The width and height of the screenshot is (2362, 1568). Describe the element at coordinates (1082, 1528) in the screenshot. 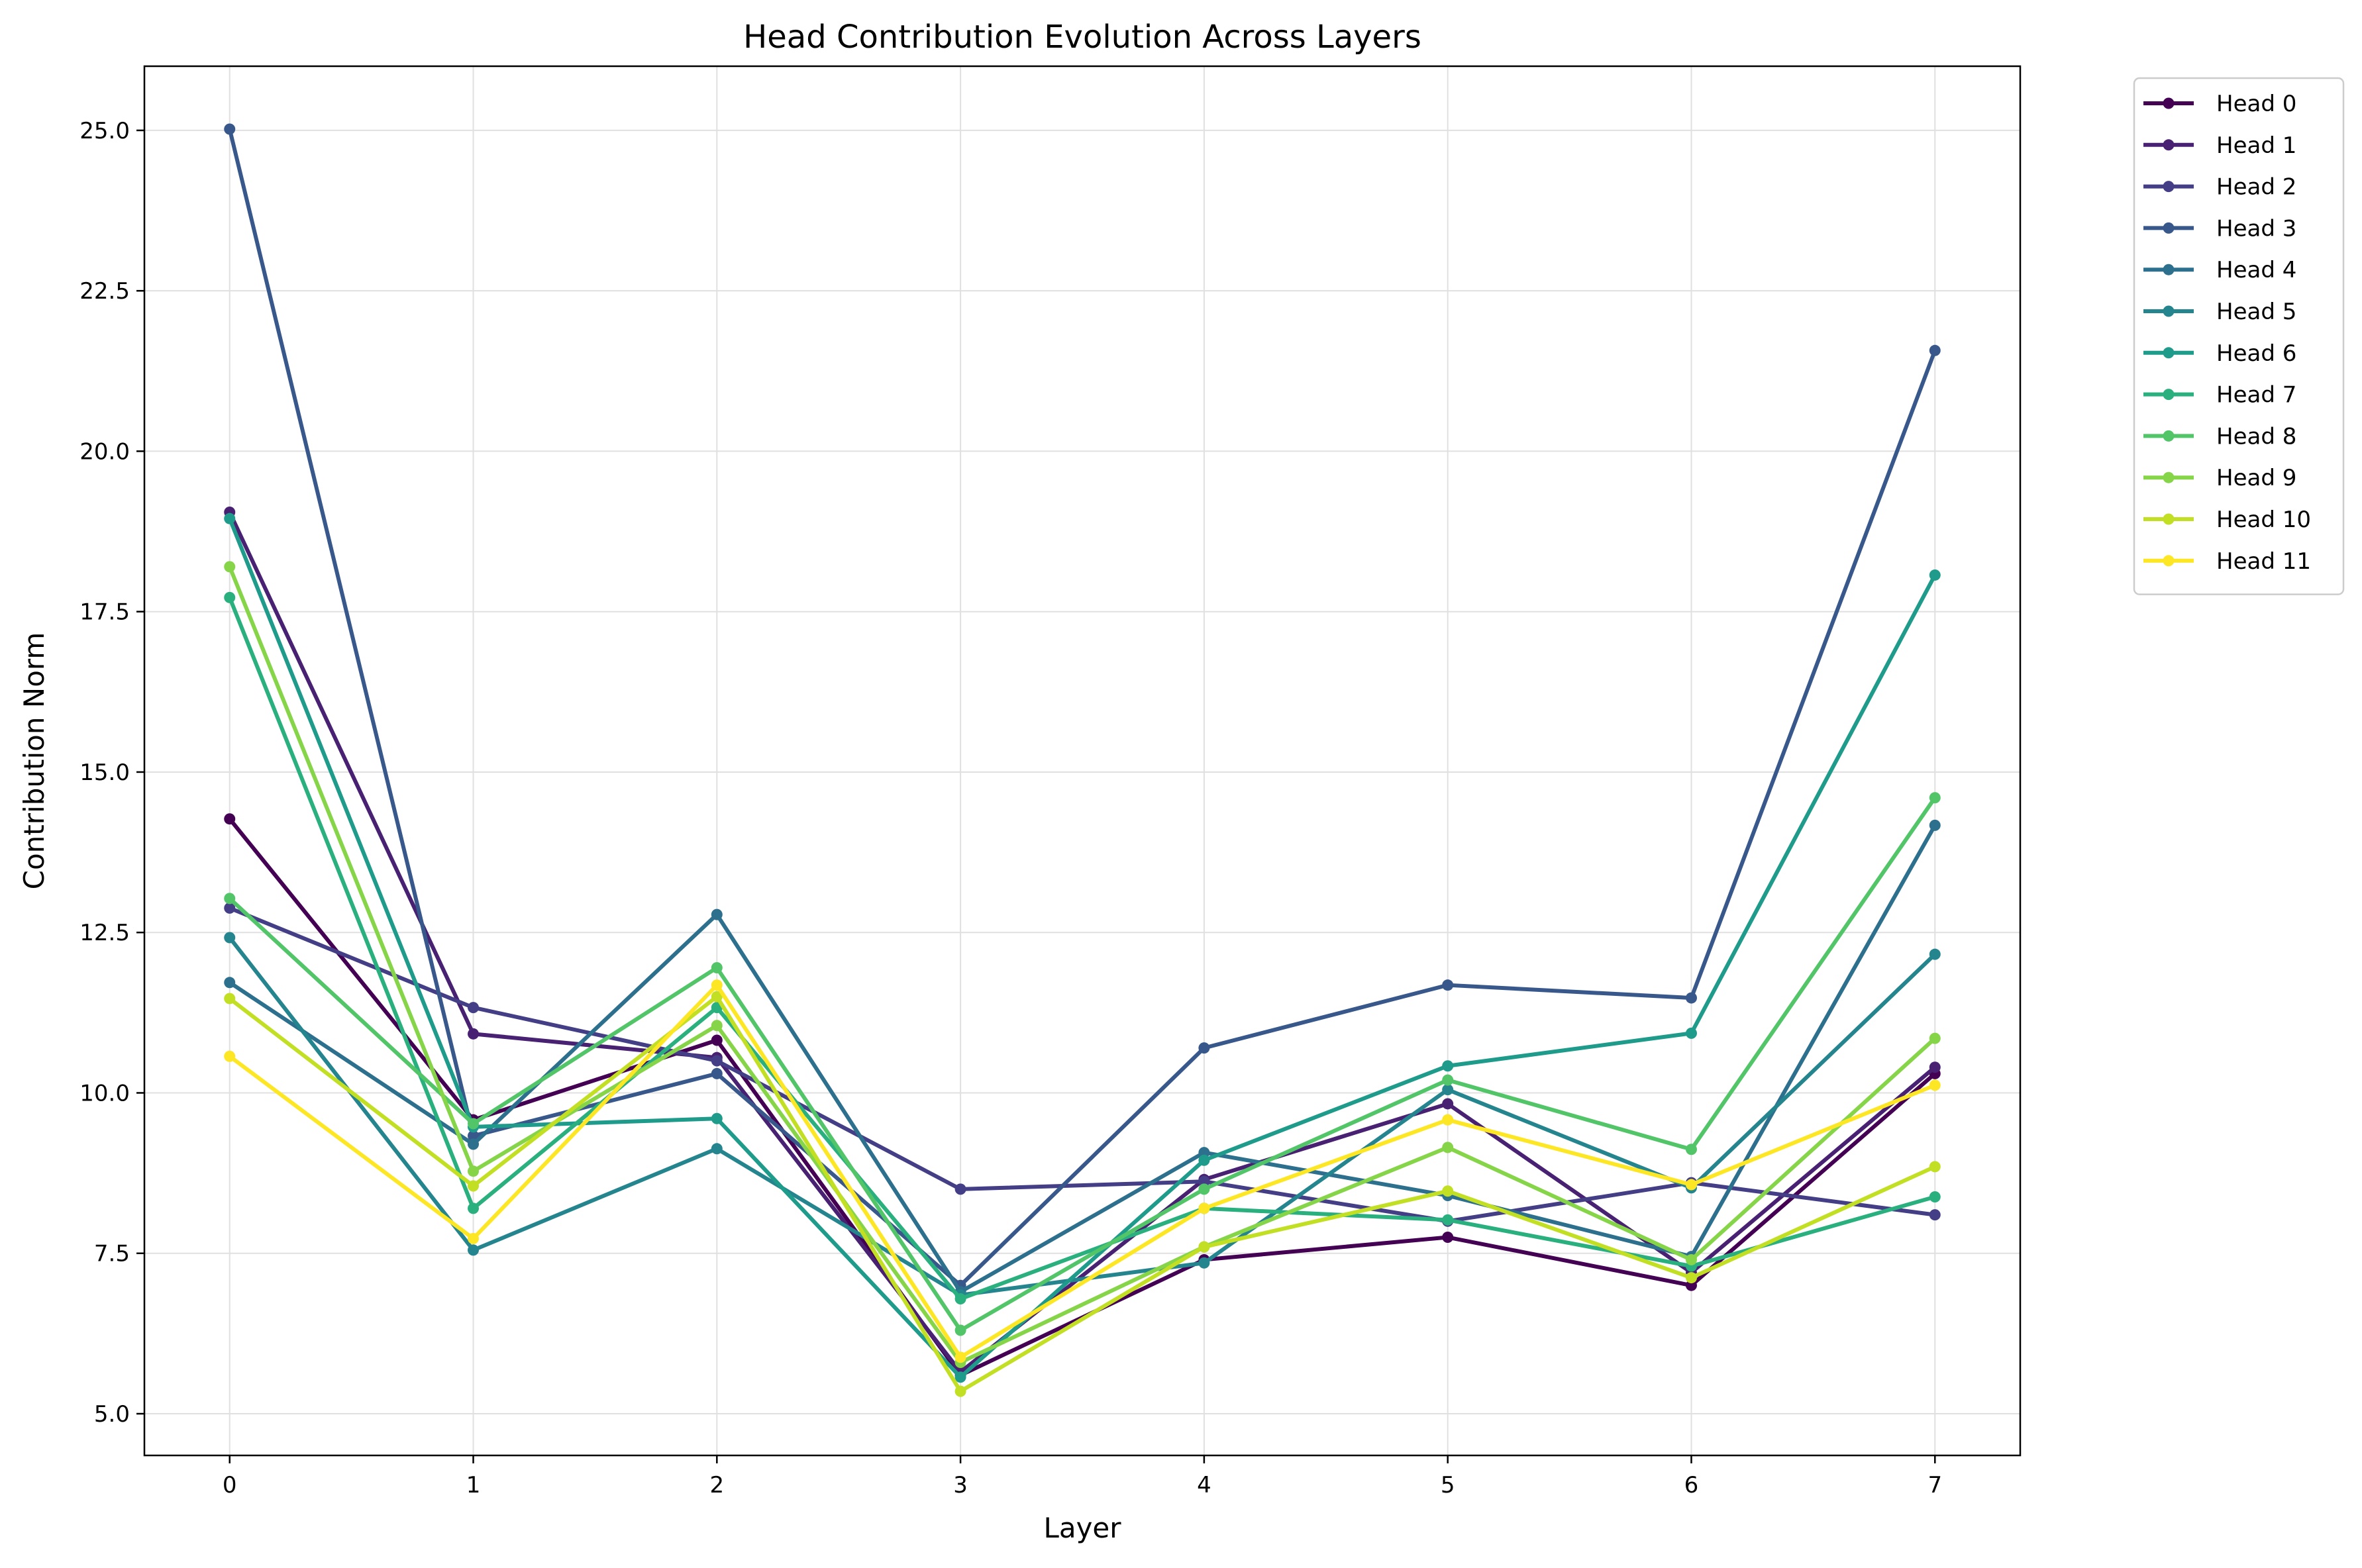

I see `x-axis-label: Layer` at that location.